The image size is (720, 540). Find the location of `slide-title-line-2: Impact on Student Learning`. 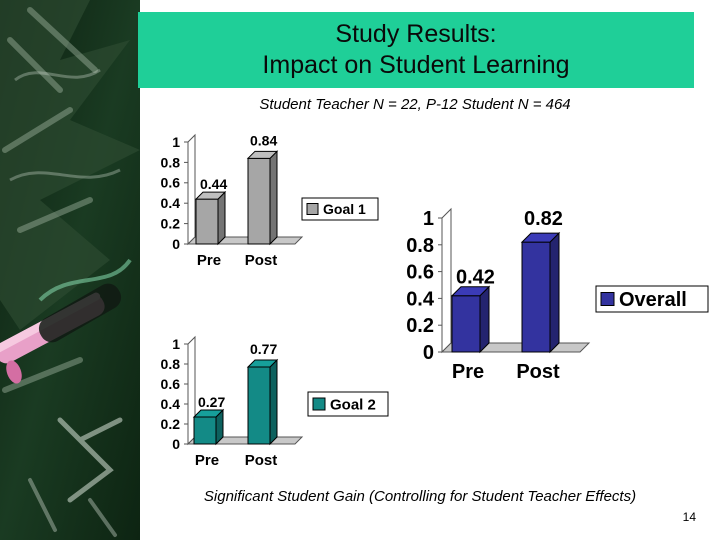

slide-title-line-2: Impact on Student Learning is located at coordinates (416, 65).